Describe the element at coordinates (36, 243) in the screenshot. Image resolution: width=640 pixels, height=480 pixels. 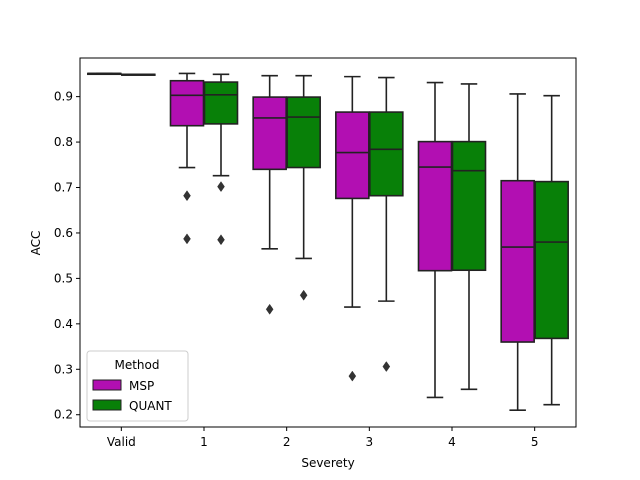
I see `y-axis-label: ACC` at that location.